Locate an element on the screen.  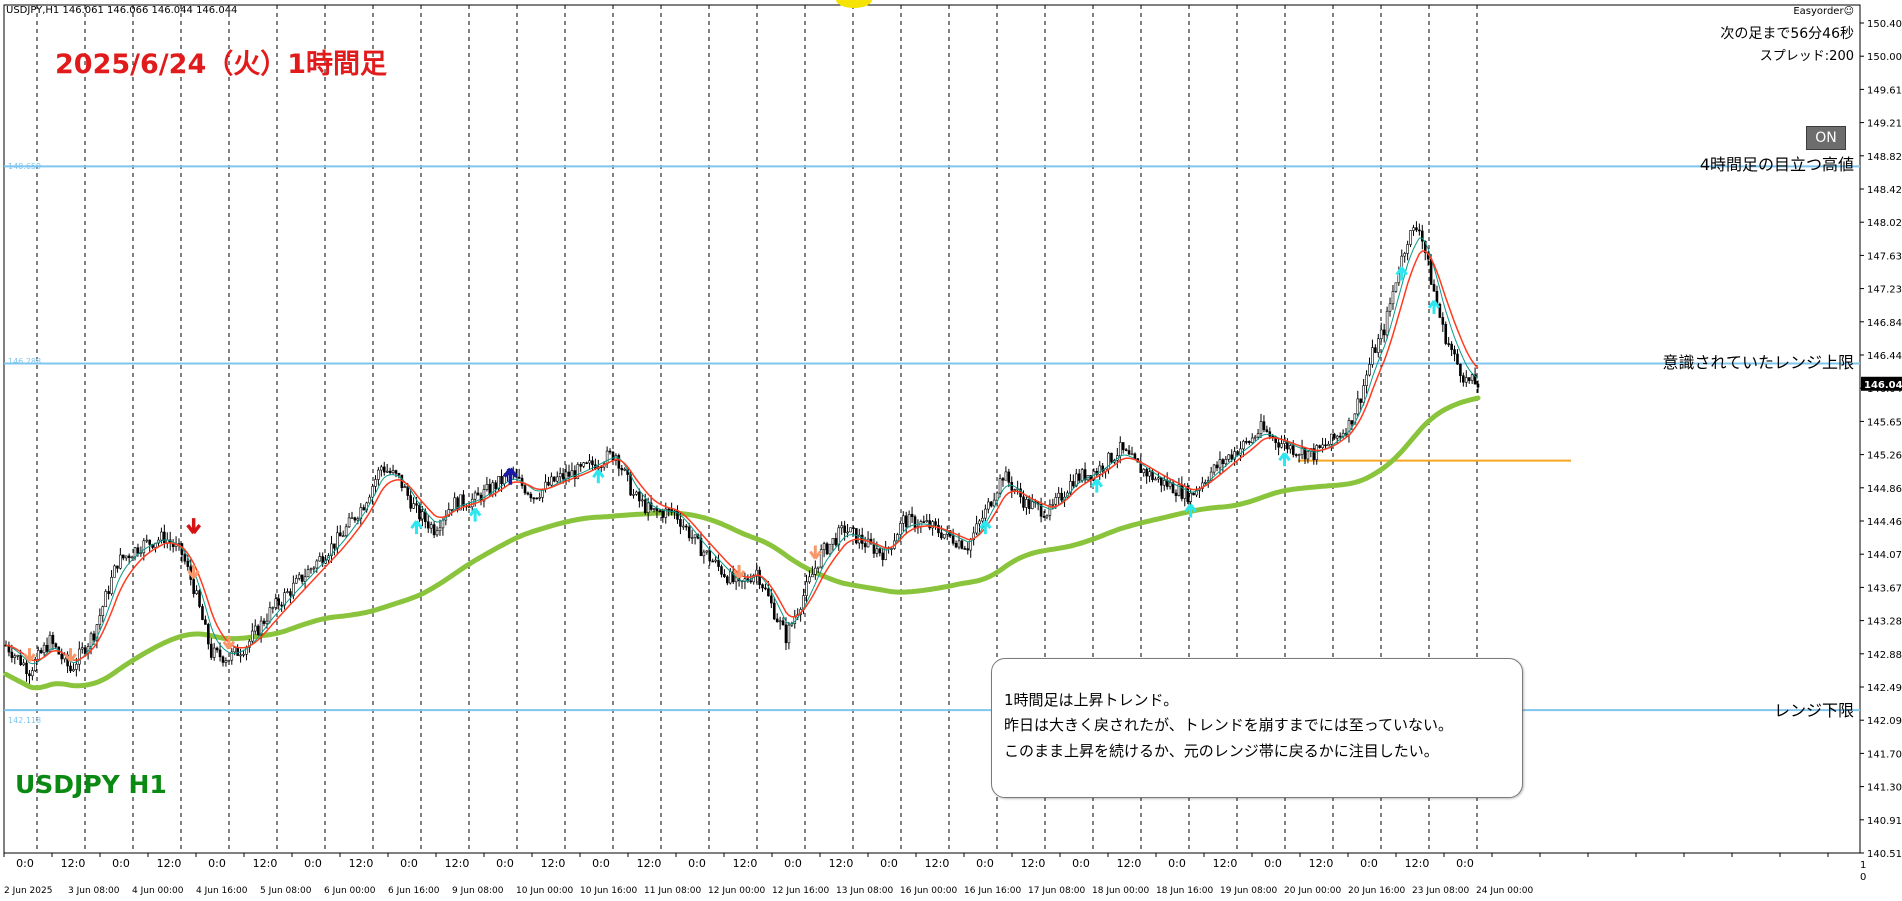
y-tick-label: 146.440 is located at coordinates (1884, 356).